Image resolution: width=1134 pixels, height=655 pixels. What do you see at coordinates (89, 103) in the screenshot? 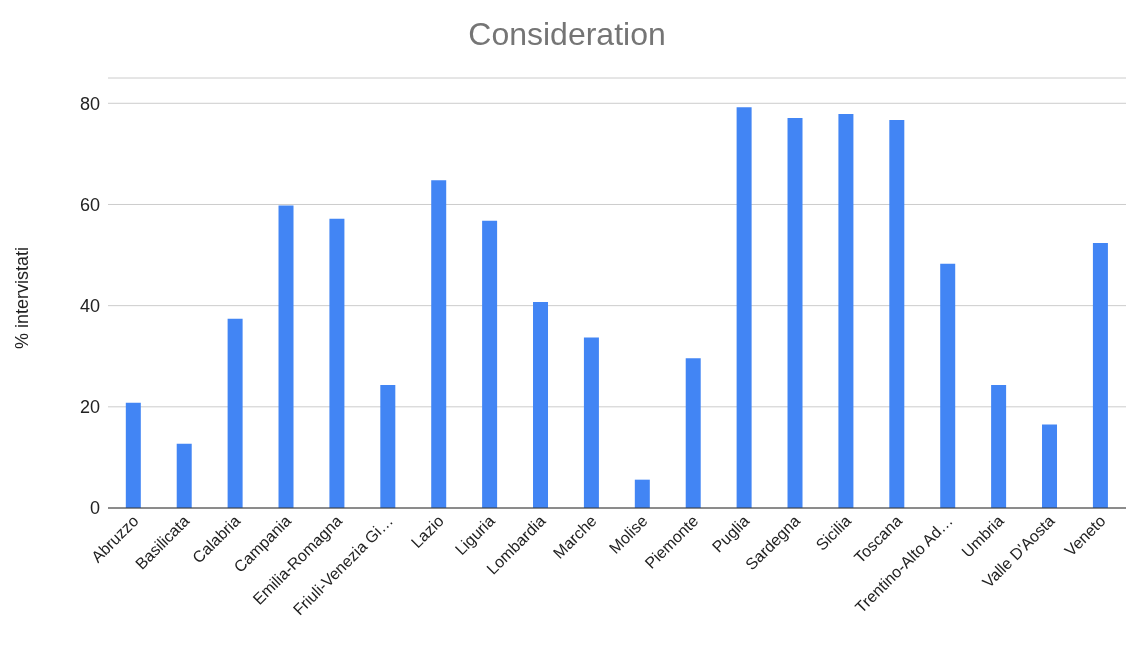
I see `y-tick-label: 80` at bounding box center [89, 103].